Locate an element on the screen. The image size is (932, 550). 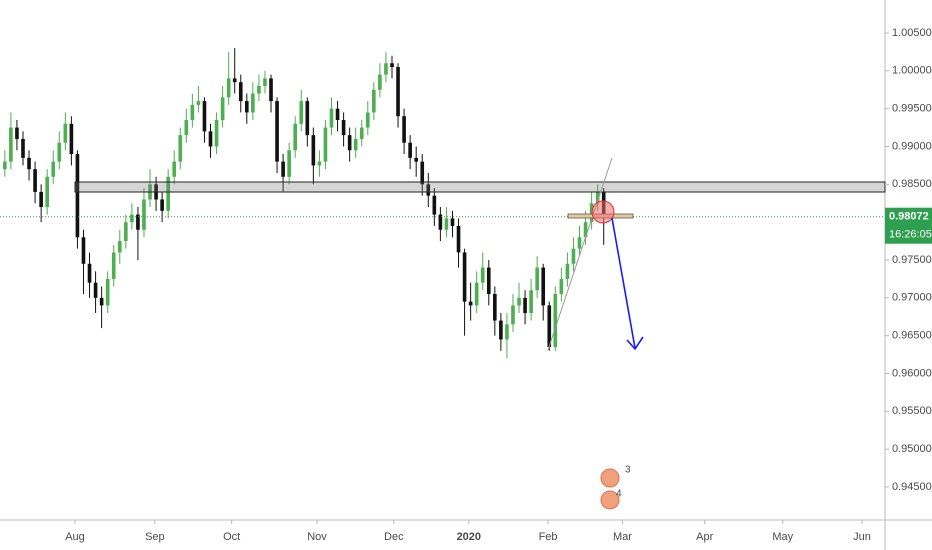
event-count: 3 is located at coordinates (628, 470).